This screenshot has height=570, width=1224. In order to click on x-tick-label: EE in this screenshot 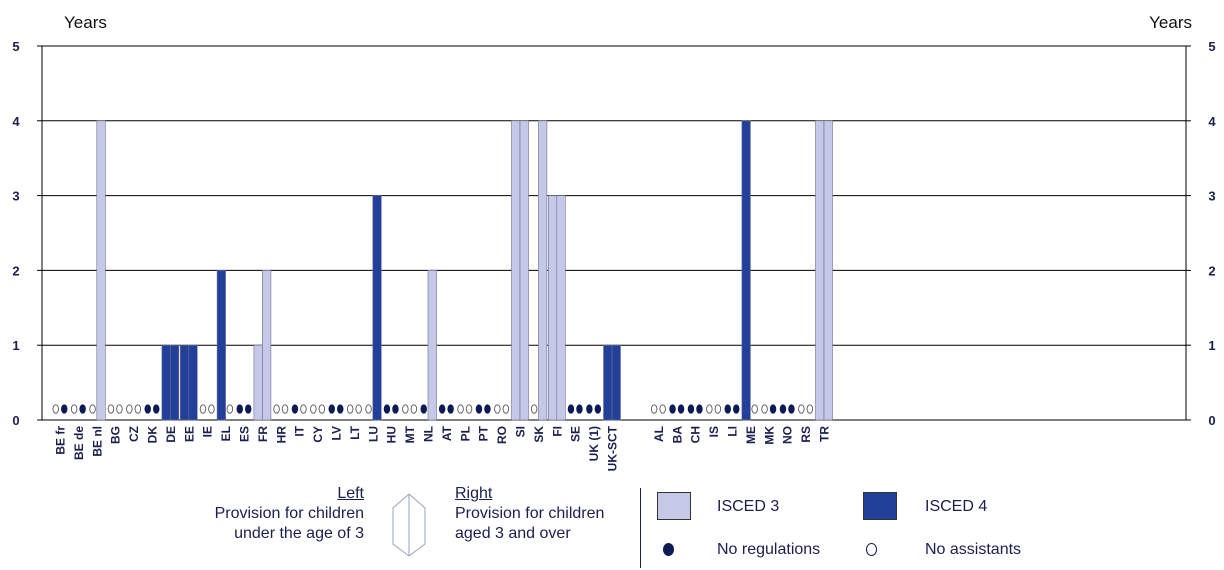, I will do `click(189, 434)`.